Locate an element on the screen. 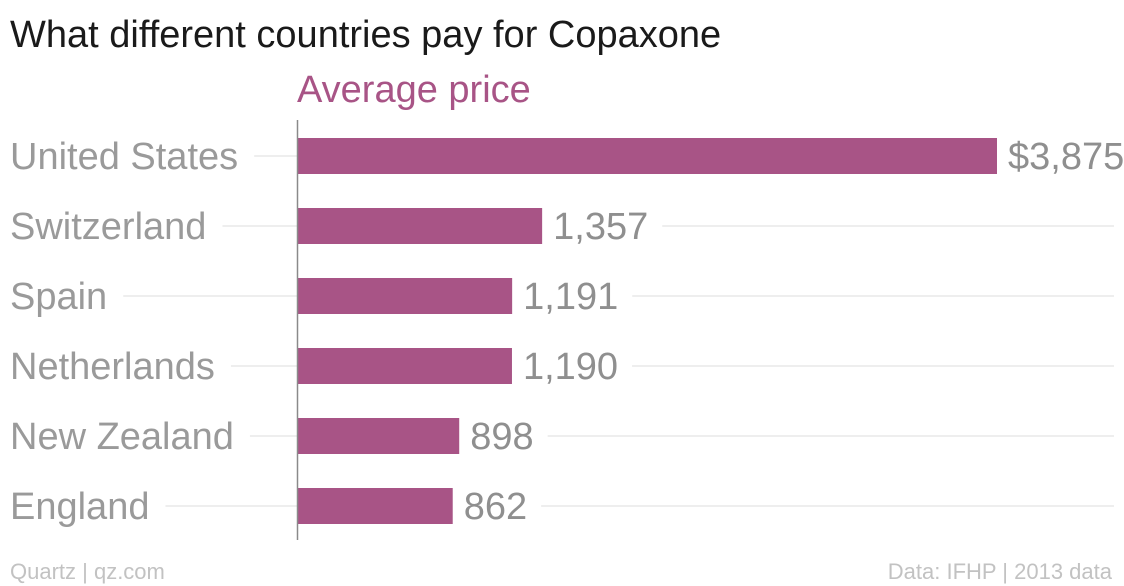 This screenshot has width=1124, height=586. footer-source-right: Data: IFHP | 2013 data is located at coordinates (1000, 571).